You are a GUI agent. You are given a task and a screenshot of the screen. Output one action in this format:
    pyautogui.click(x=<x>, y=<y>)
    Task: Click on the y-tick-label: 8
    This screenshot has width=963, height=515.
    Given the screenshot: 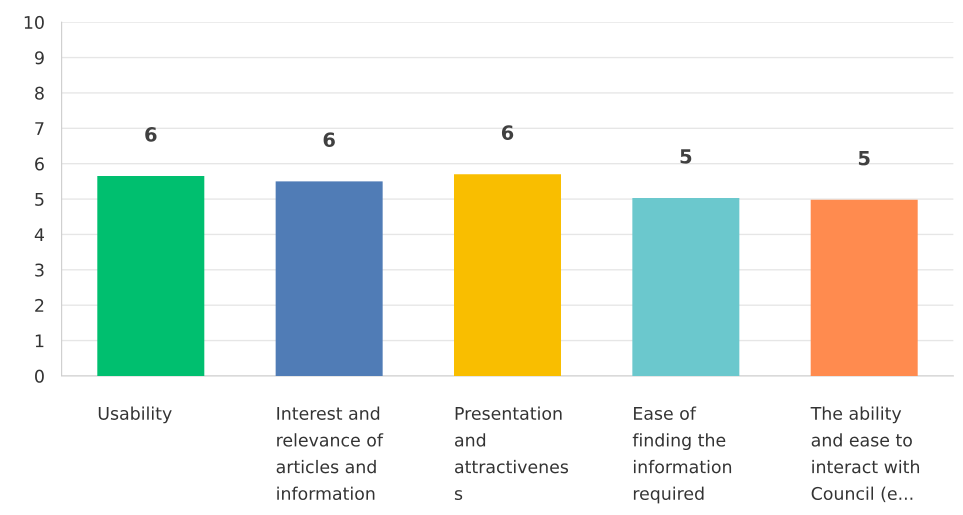 What is the action you would take?
    pyautogui.click(x=39, y=93)
    